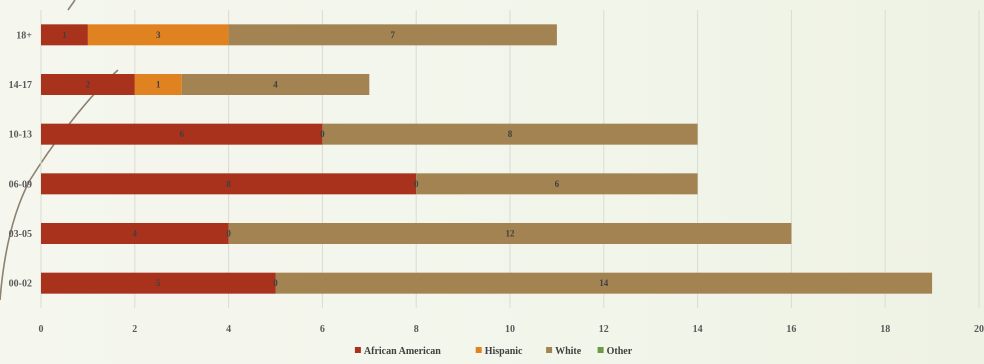 The height and width of the screenshot is (364, 984). I want to click on data-label: 2, so click(88, 85).